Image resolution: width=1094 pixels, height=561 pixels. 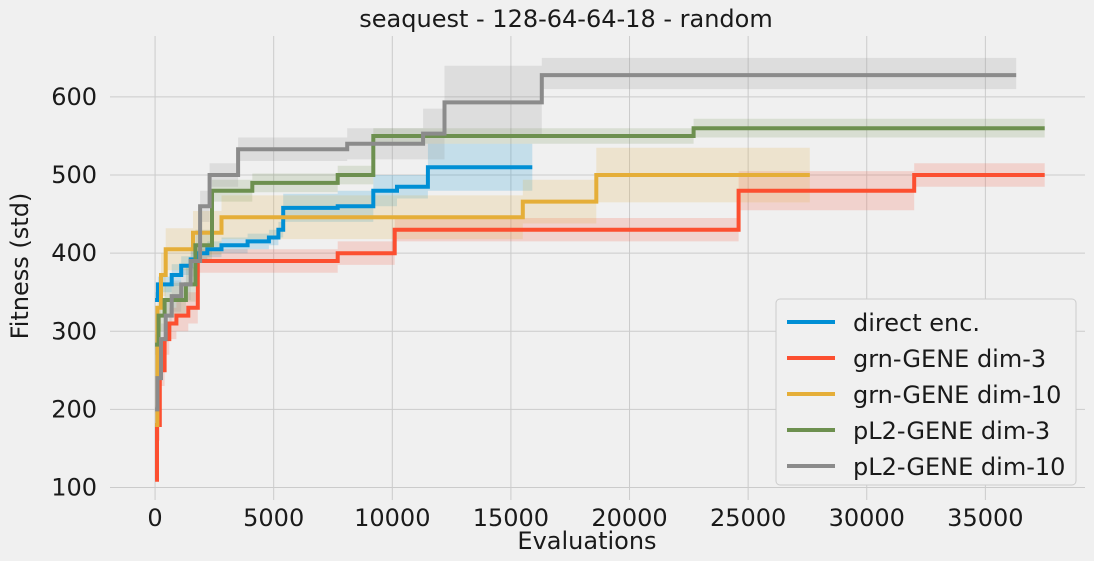 What do you see at coordinates (985, 518) in the screenshot?
I see `x-tick-label: 35000` at bounding box center [985, 518].